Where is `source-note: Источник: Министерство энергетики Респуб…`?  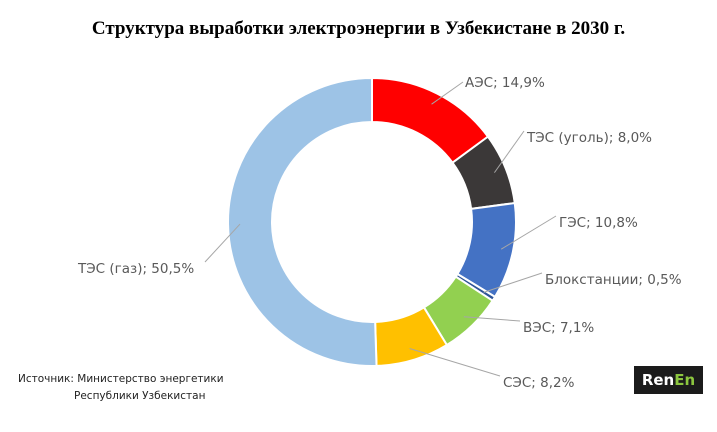
source-note: Источник: Министерство энергетики Респуб… is located at coordinates (121, 388).